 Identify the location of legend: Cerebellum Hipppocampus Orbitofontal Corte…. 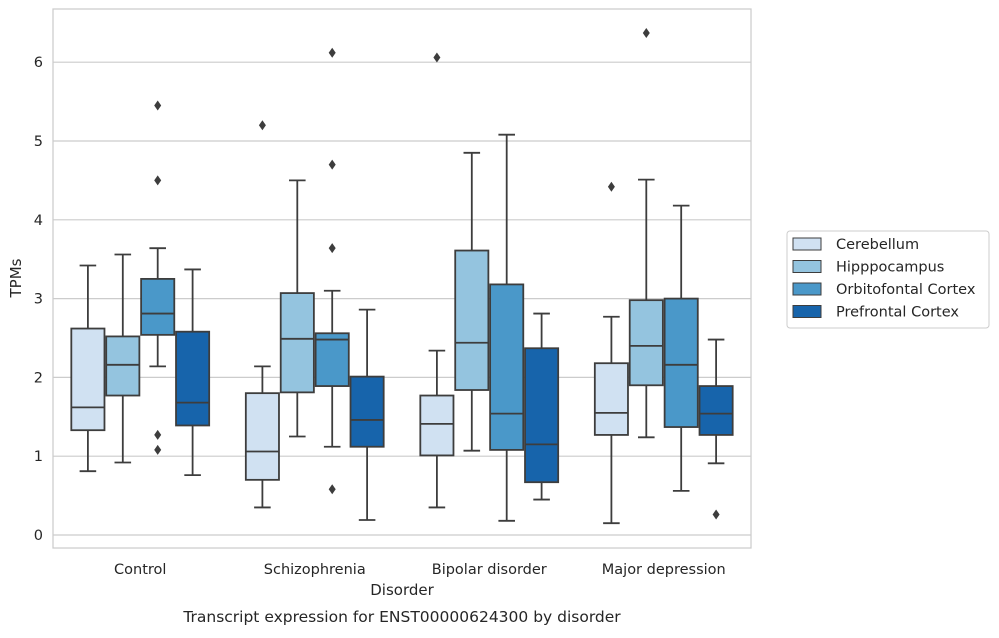
(888, 279).